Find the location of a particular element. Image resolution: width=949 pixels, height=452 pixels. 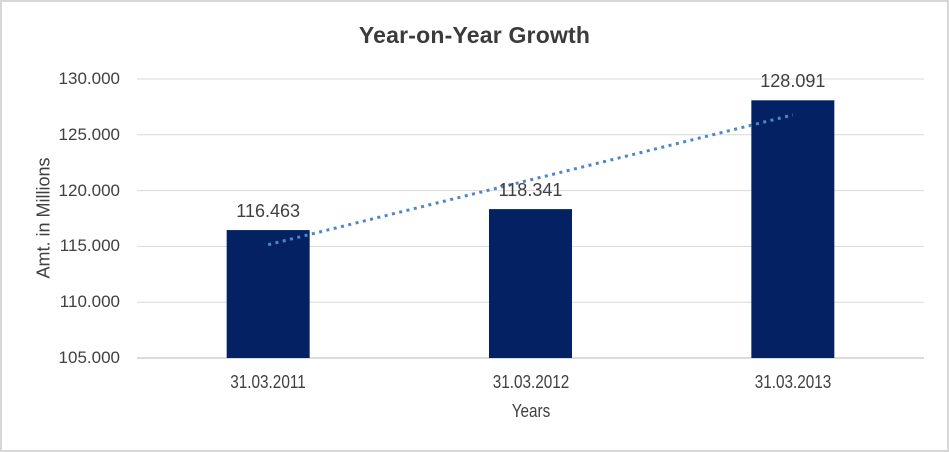

x-tick-label: 31.03.2011 is located at coordinates (268, 382).